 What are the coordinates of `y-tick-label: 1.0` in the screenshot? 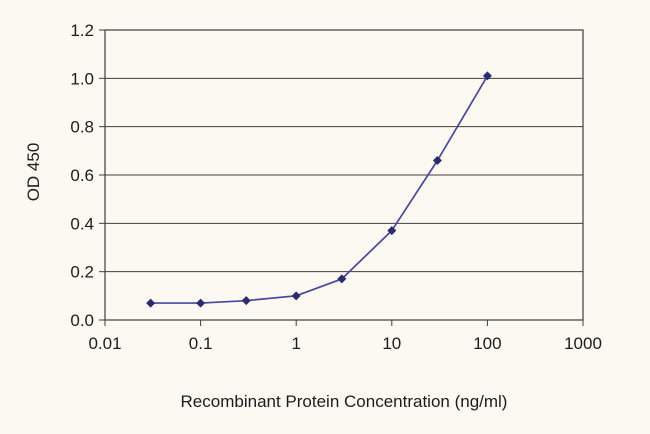 It's located at (82, 78).